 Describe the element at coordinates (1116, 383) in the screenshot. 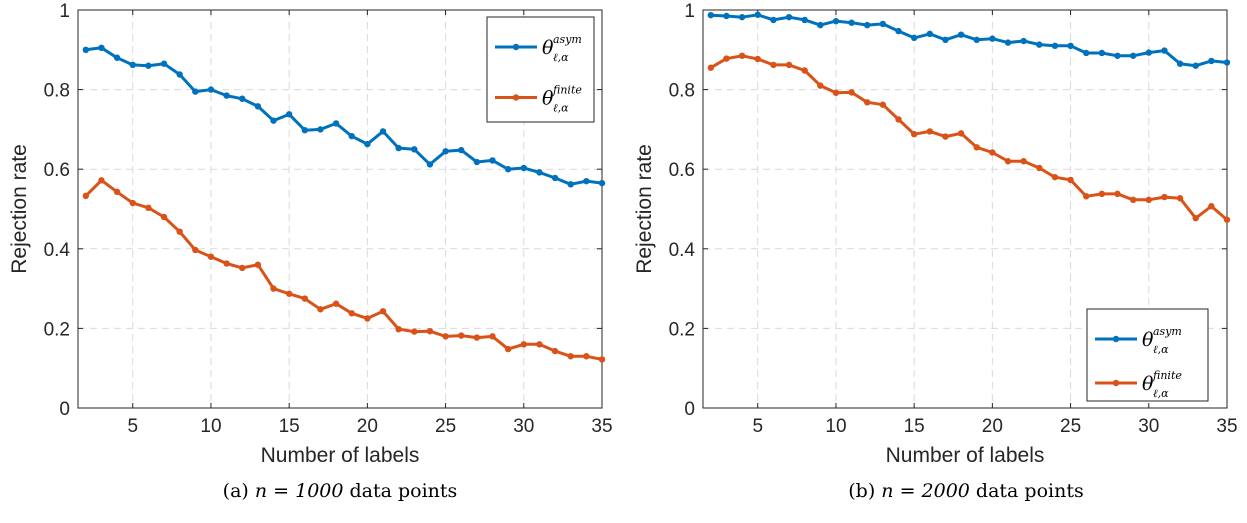

I see `legend-marker-finite` at that location.